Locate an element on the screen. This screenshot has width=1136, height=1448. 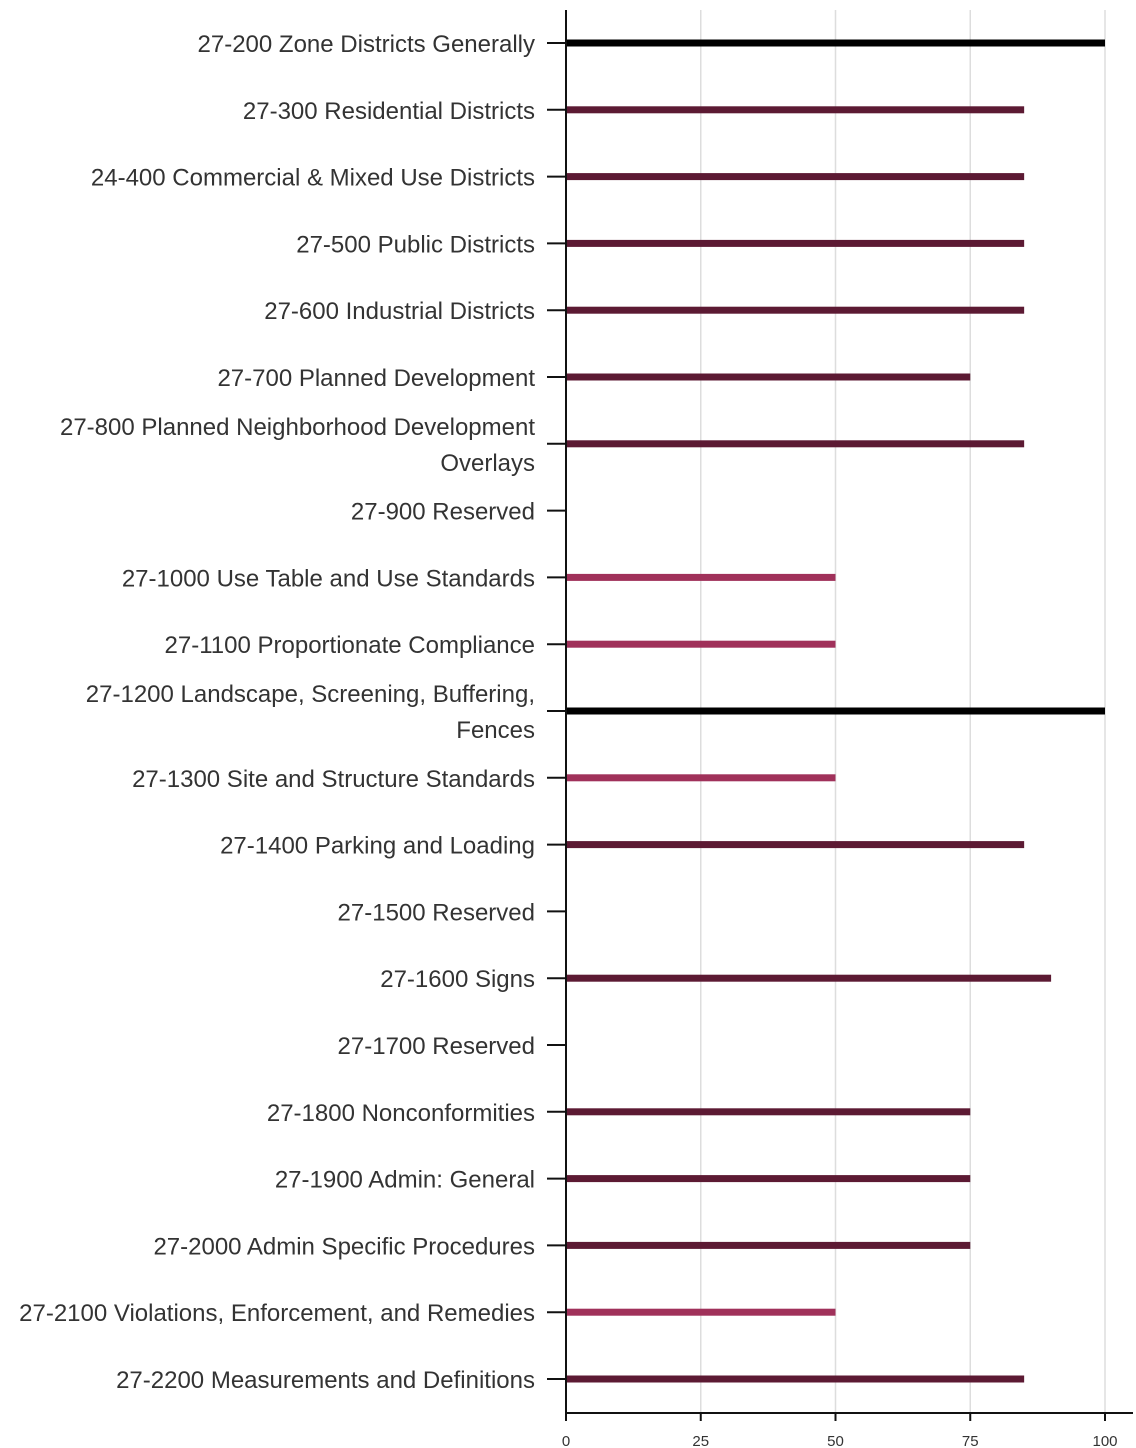
category-label: 27-1400 Parking and Loading is located at coordinates (377, 846).